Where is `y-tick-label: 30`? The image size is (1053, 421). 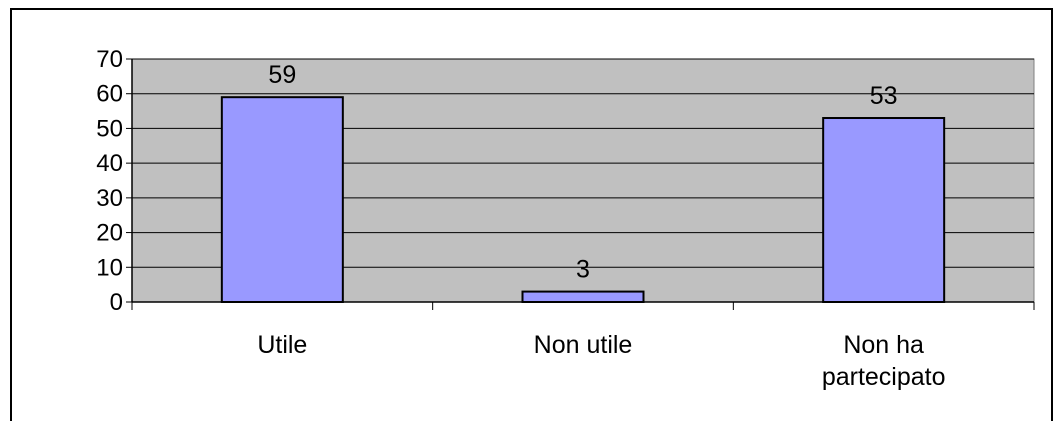
y-tick-label: 30 is located at coordinates (109, 198).